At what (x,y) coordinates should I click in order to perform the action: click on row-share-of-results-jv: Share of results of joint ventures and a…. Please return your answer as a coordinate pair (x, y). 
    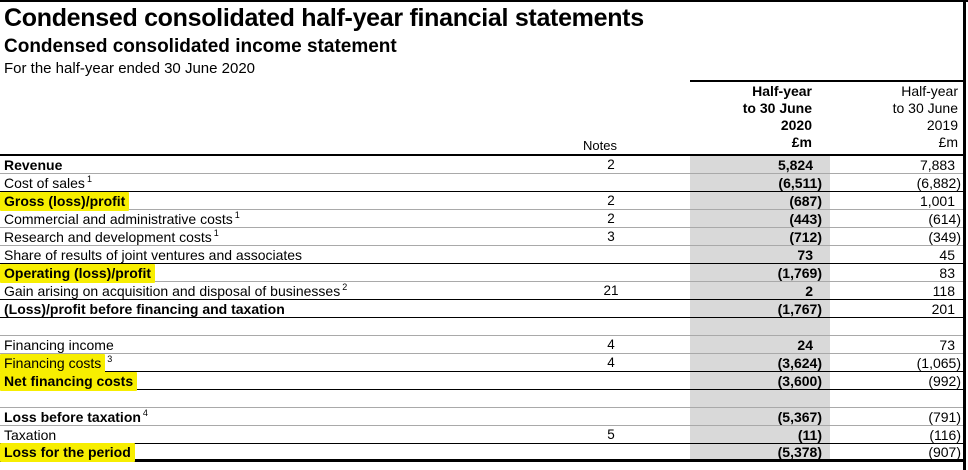
    Looking at the image, I should click on (481, 255).